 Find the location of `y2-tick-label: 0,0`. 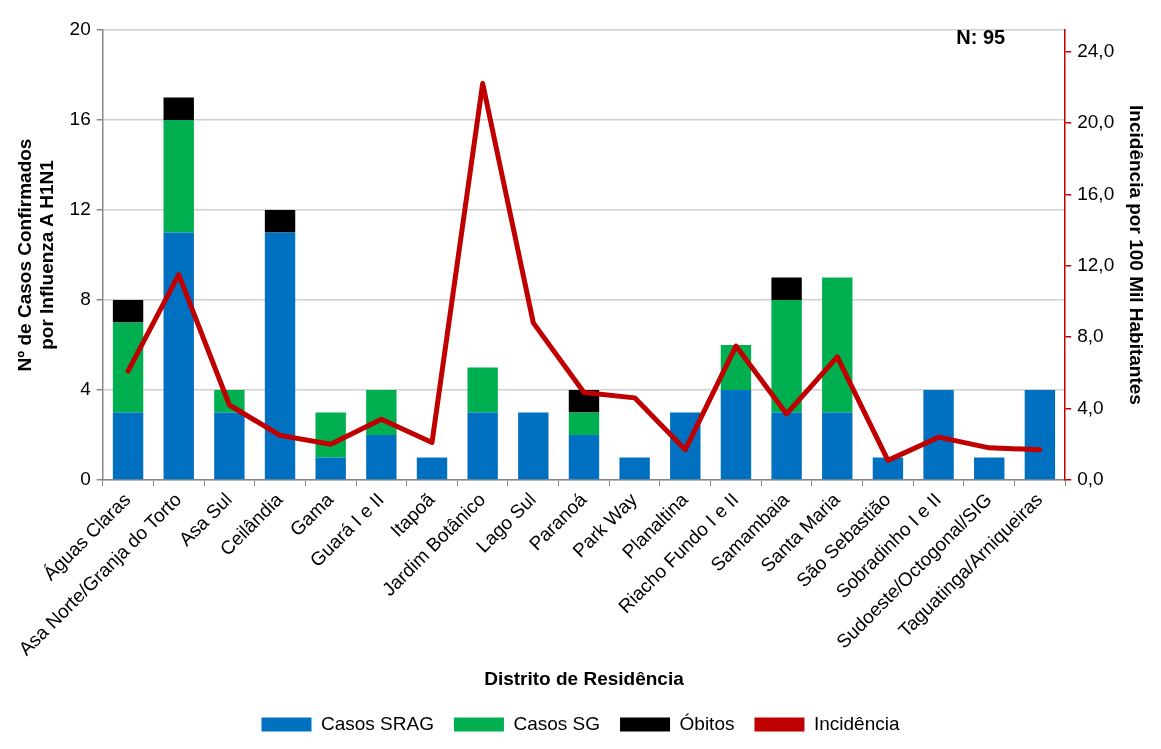

y2-tick-label: 0,0 is located at coordinates (1090, 479).